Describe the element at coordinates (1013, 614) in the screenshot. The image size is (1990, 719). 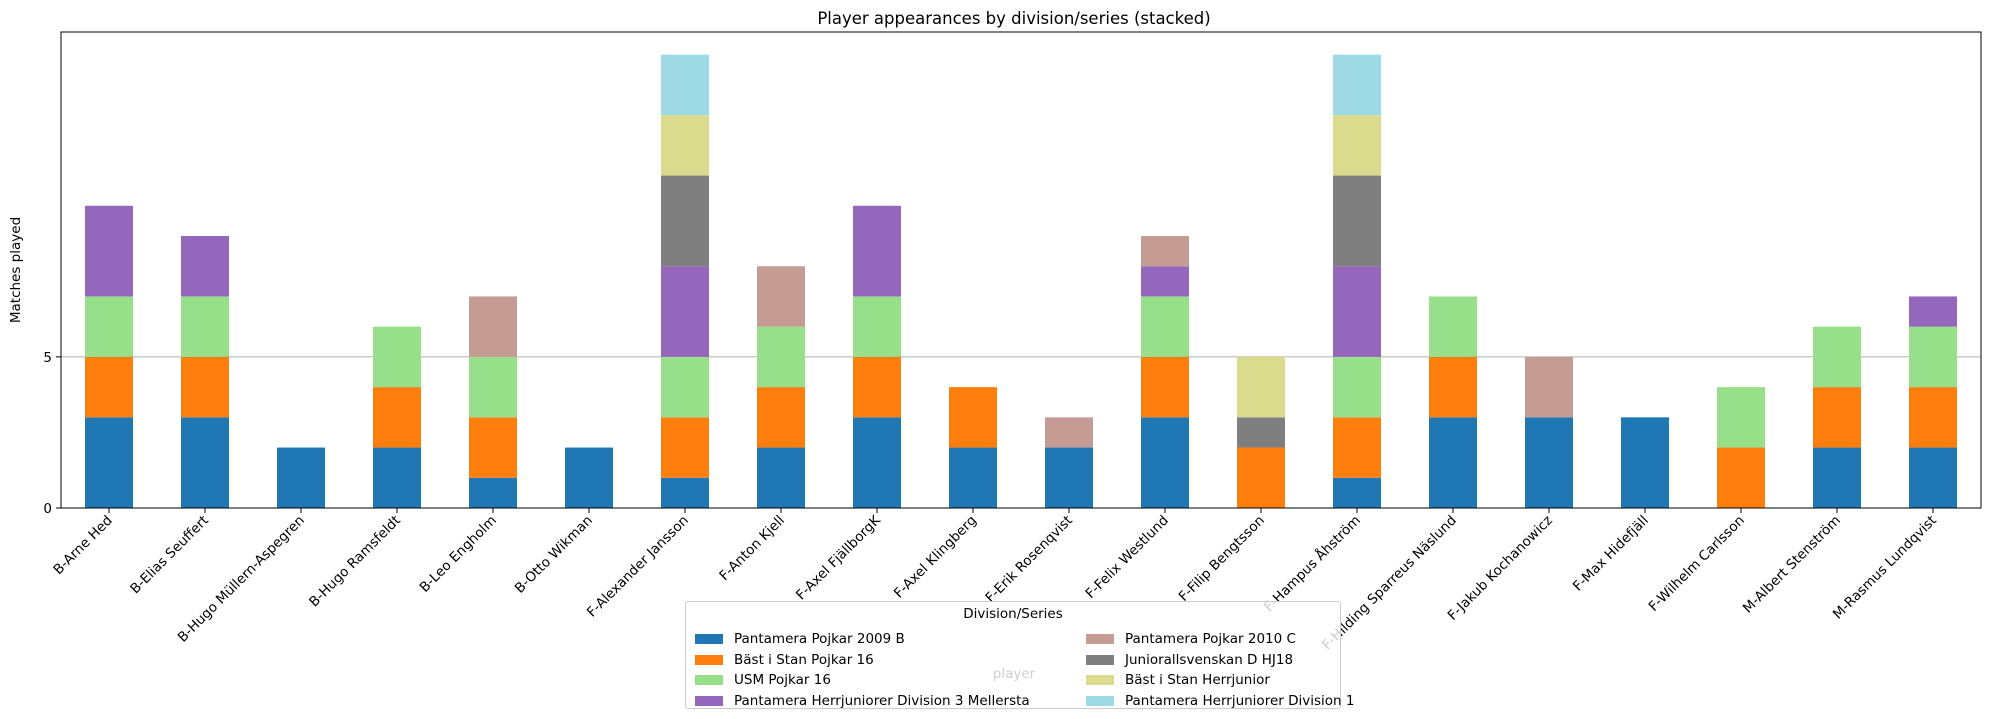
I see `legend-title: Division/Series` at that location.